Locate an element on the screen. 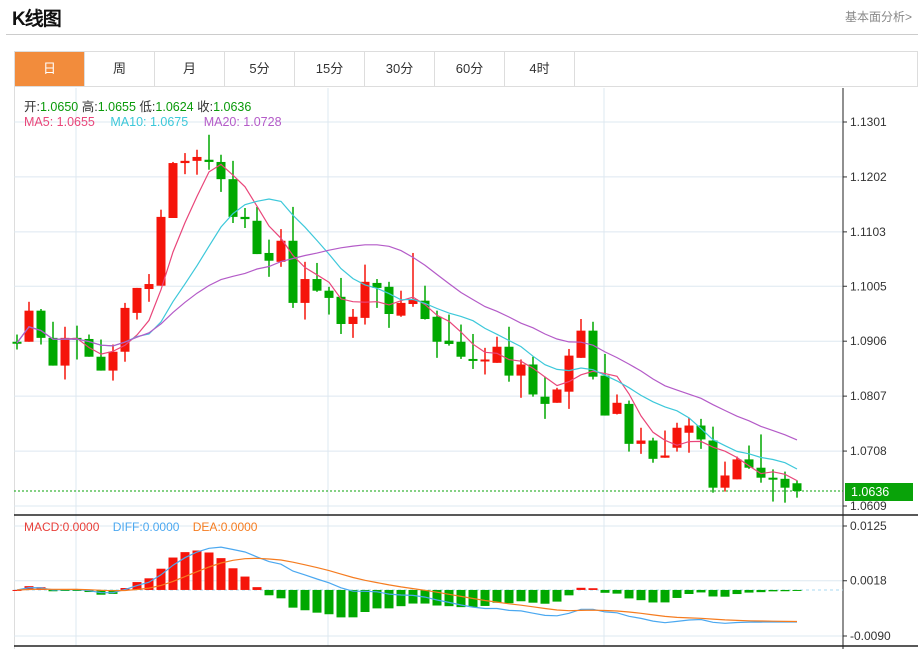  fundamental-analysis-link: 基本面分析> is located at coordinates (878, 17).